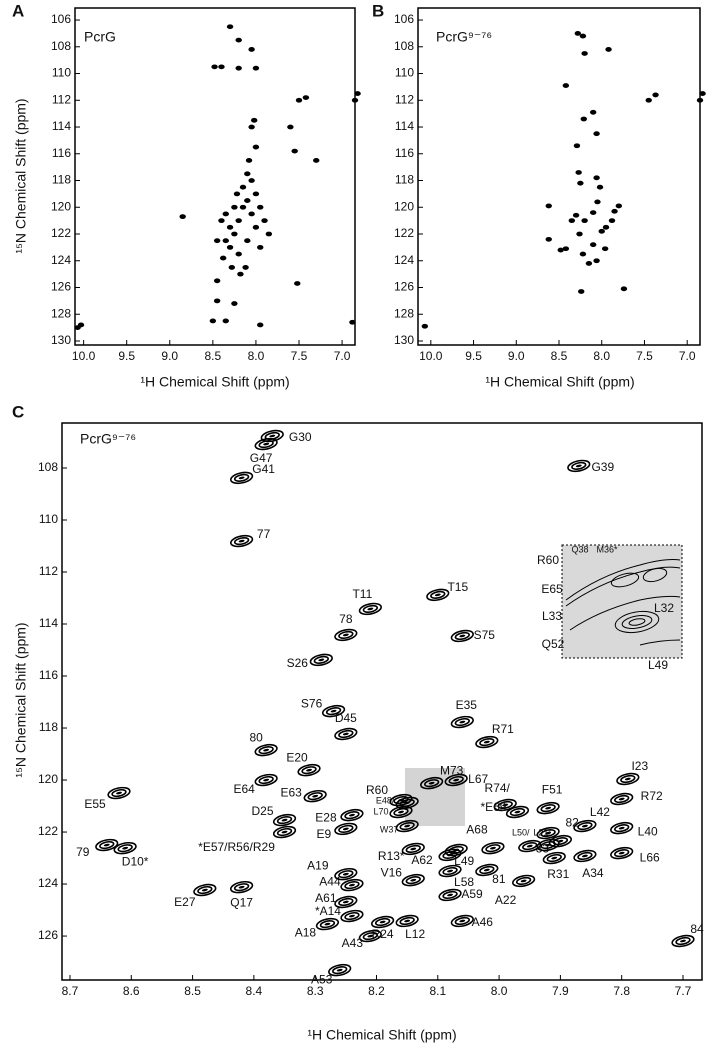 This screenshot has width=710, height=1050. What do you see at coordinates (362, 594) in the screenshot?
I see `peak-label: T11` at bounding box center [362, 594].